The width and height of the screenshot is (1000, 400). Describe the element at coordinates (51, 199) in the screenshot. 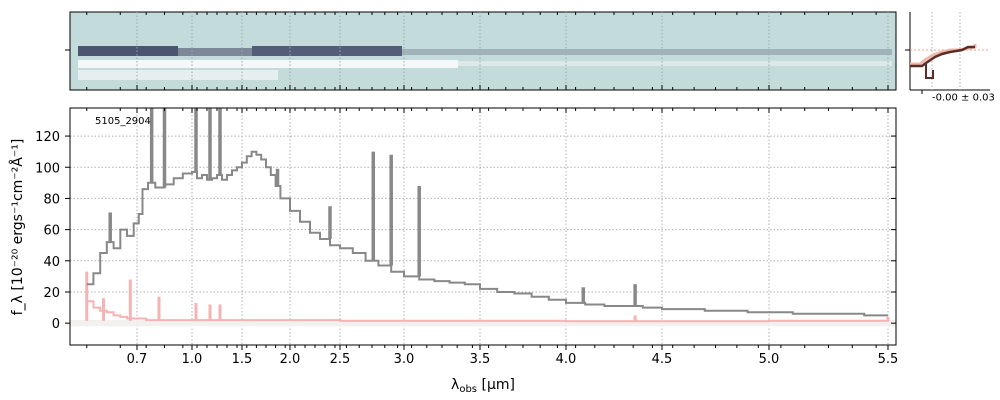

I see `y-tick-label: 80` at that location.